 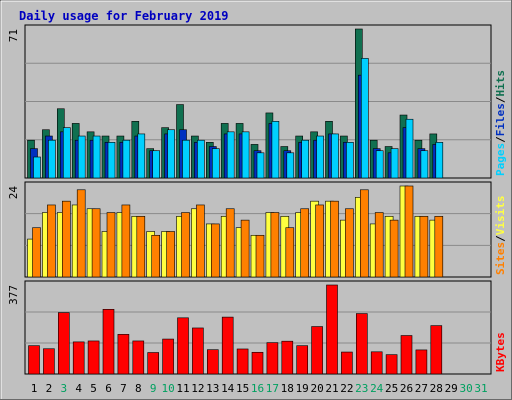 What do you see at coordinates (242, 388) in the screenshot?
I see `x-tick-label: 15` at bounding box center [242, 388].